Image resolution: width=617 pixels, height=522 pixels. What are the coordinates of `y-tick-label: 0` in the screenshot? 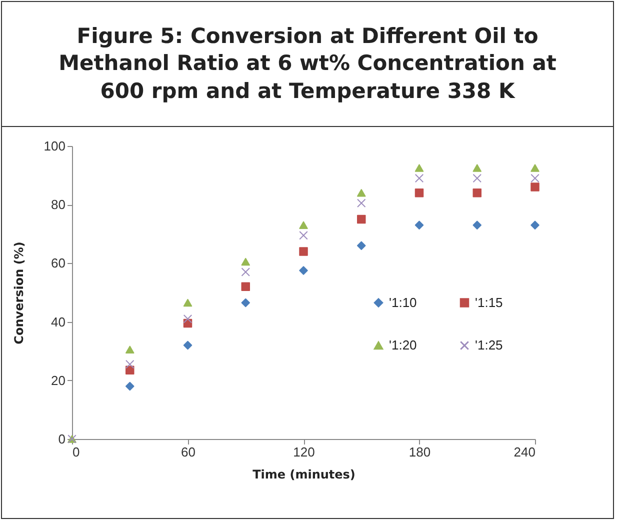 It's located at (62, 439).